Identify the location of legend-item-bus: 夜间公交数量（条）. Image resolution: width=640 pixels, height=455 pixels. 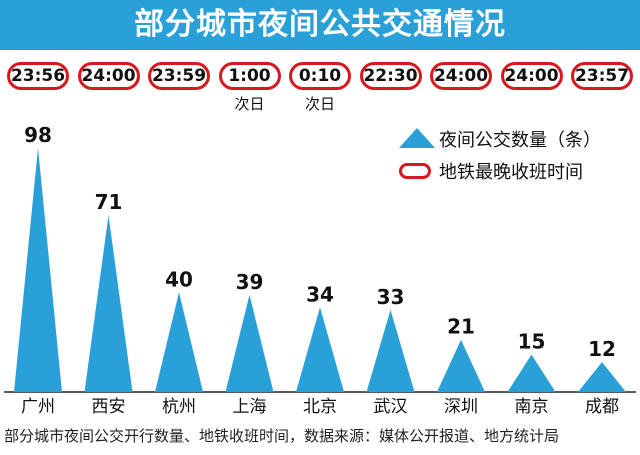
(513, 140).